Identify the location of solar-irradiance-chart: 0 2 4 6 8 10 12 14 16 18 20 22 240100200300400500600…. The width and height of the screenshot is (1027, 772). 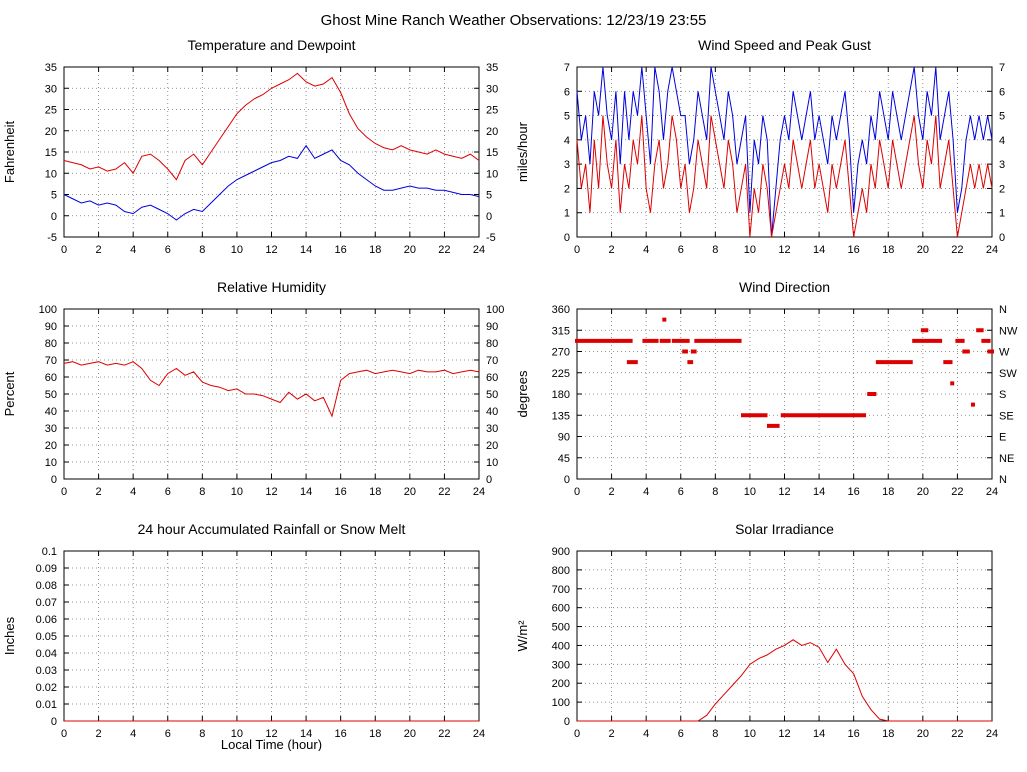
(756, 643).